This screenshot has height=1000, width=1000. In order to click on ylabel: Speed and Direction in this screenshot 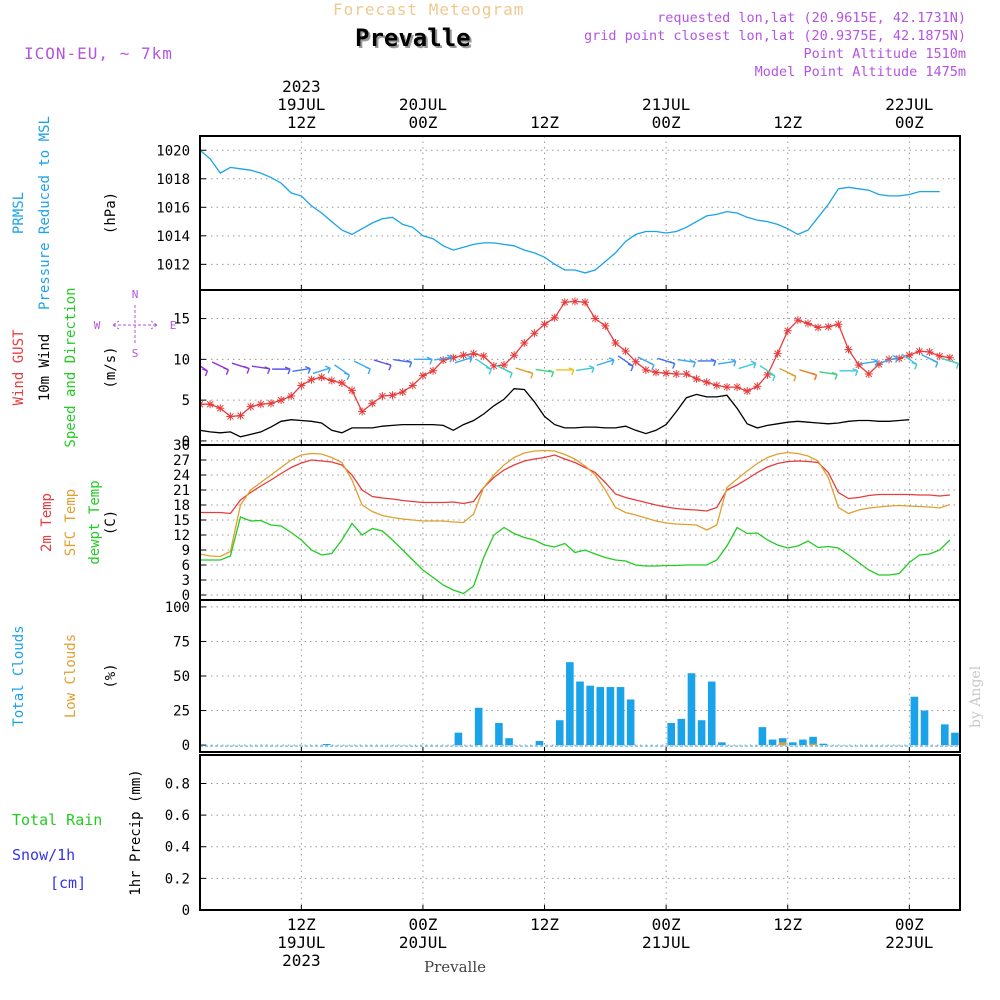, I will do `click(71, 367)`.